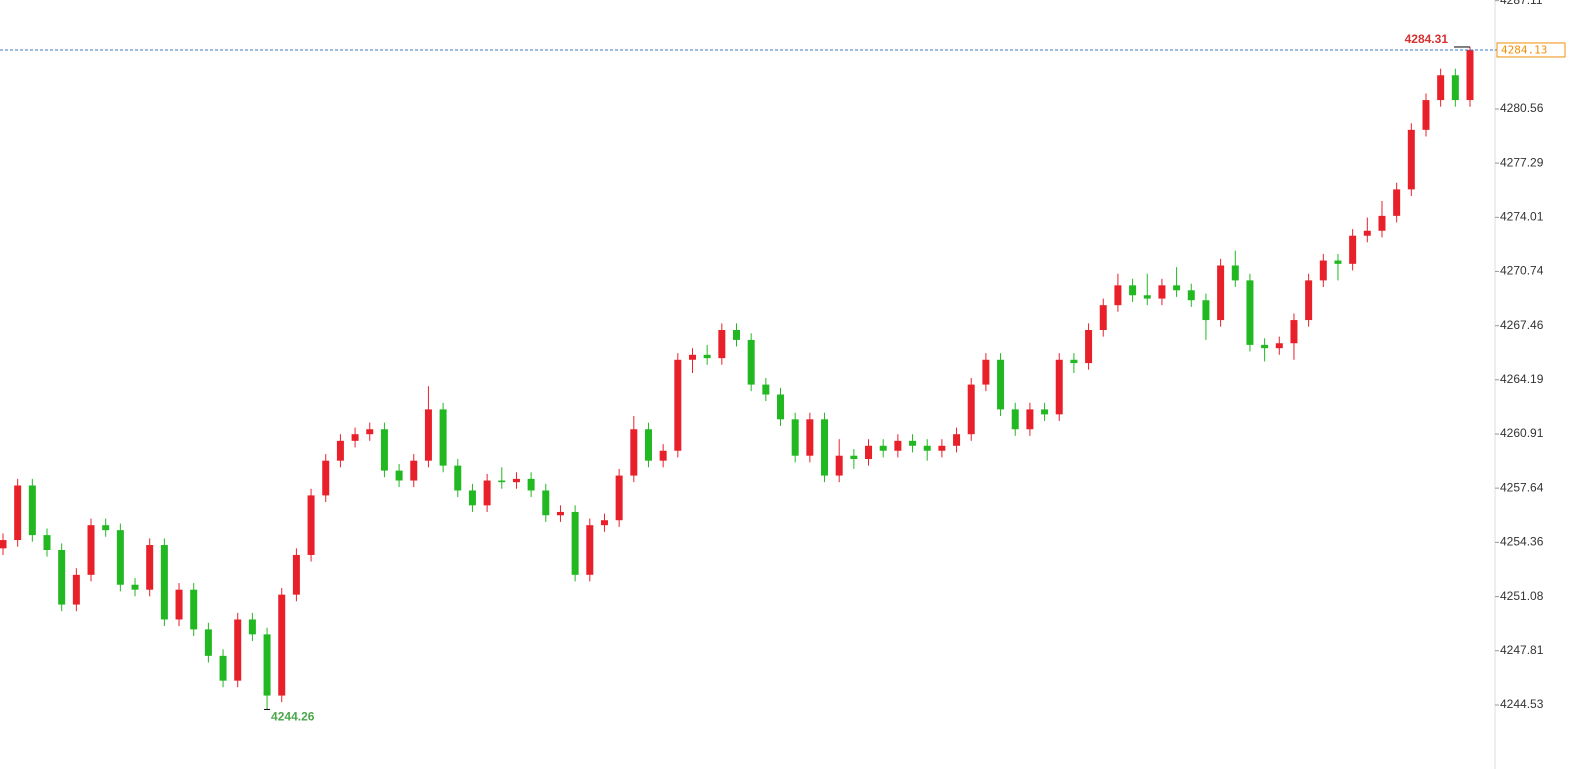  Describe the element at coordinates (1522, 108) in the screenshot. I see `y-tick-label: 4280.56` at that location.